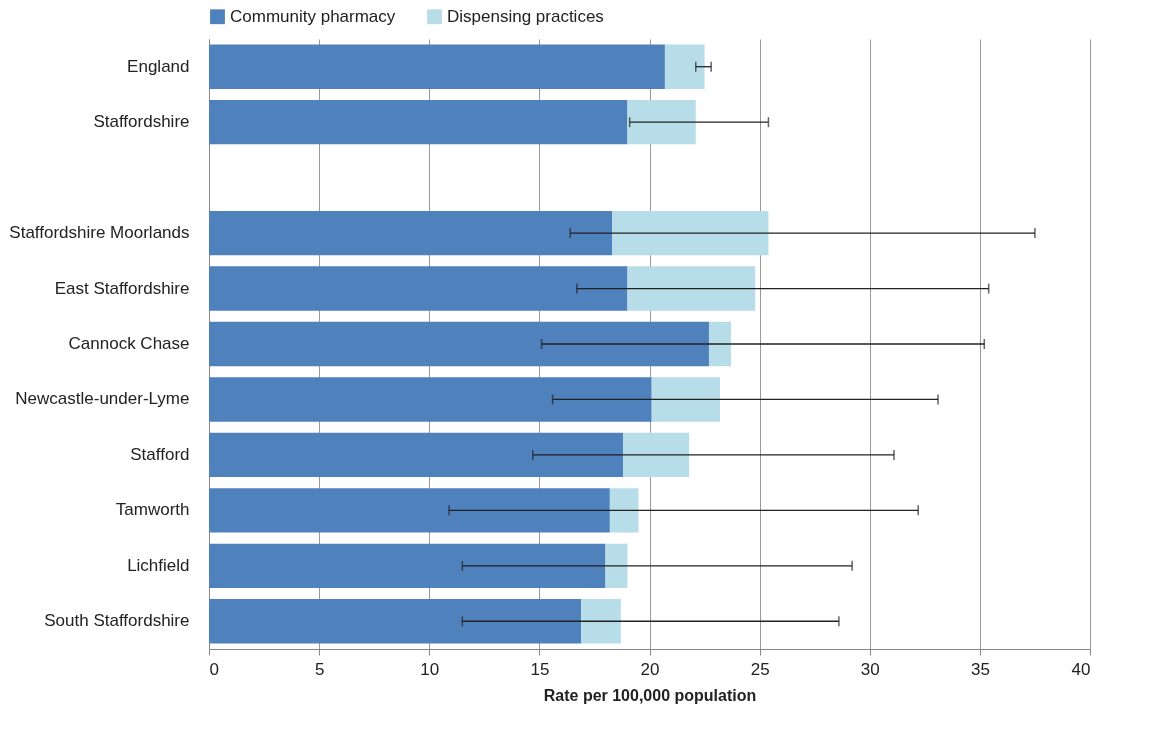 The width and height of the screenshot is (1149, 729). I want to click on y-tick-label: Stafford, so click(160, 454).